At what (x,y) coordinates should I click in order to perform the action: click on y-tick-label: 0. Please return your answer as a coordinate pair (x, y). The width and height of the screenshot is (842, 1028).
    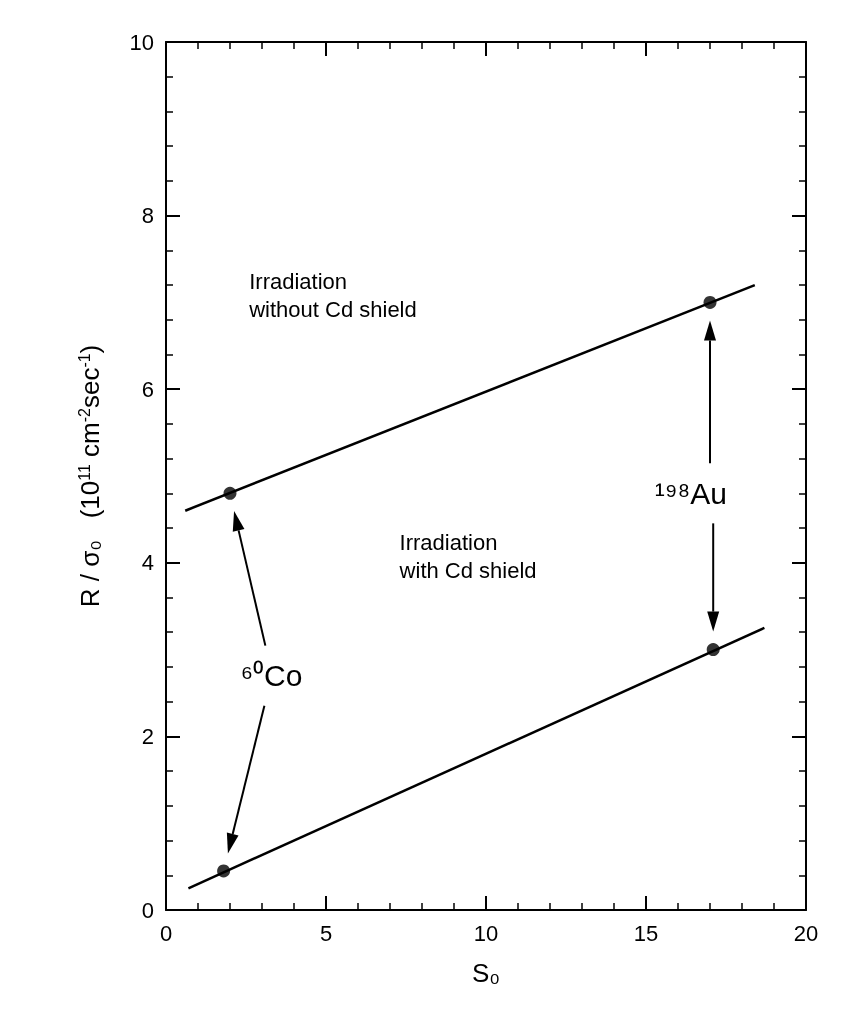
    Looking at the image, I should click on (147, 910).